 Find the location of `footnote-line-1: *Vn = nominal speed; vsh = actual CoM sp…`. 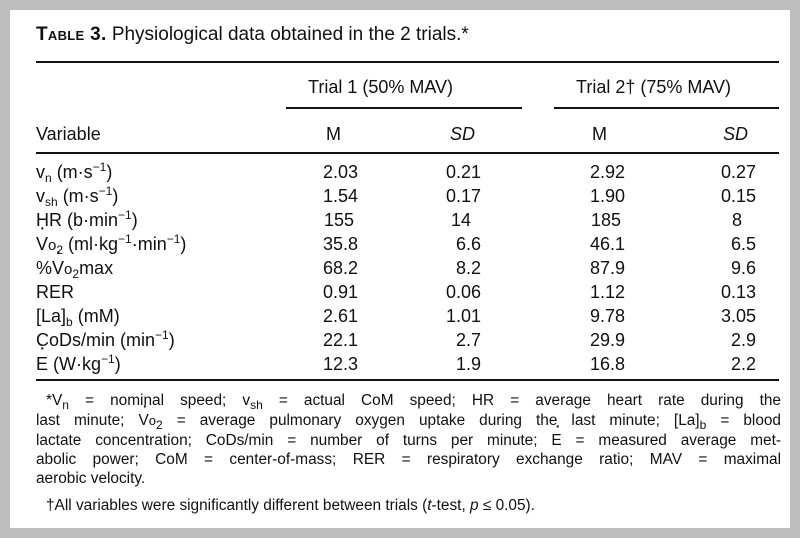

footnote-line-1: *Vn = nominal speed; vsh = actual CoM sp… is located at coordinates (413, 402).